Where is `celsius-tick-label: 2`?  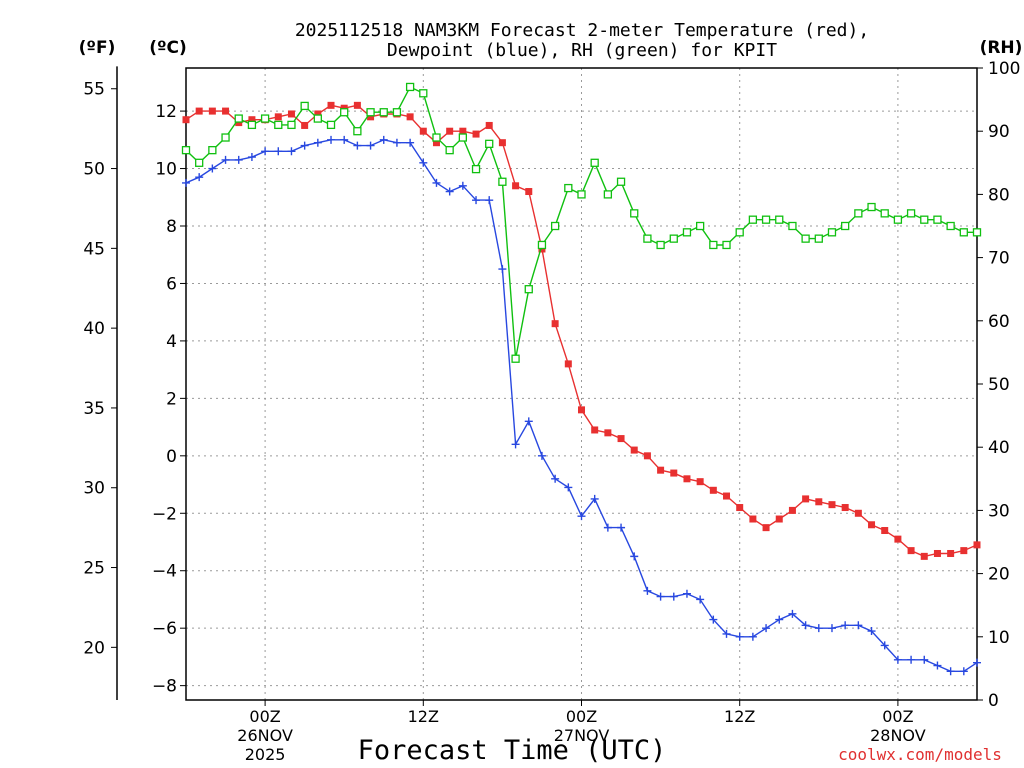 celsius-tick-label: 2 is located at coordinates (171, 399).